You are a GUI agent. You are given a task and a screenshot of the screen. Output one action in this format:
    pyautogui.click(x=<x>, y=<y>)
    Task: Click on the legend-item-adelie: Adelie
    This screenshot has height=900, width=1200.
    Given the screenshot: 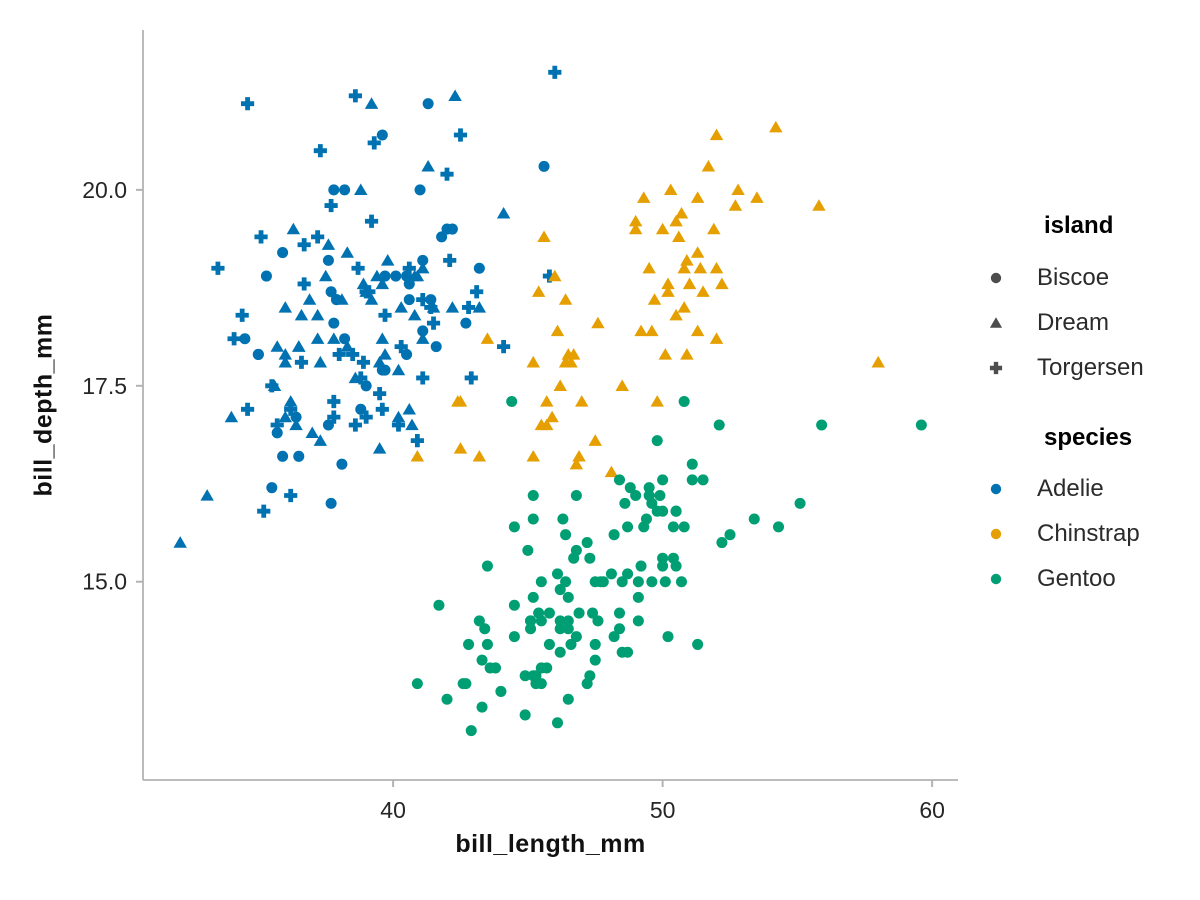 What is the action you would take?
    pyautogui.click(x=1045, y=489)
    